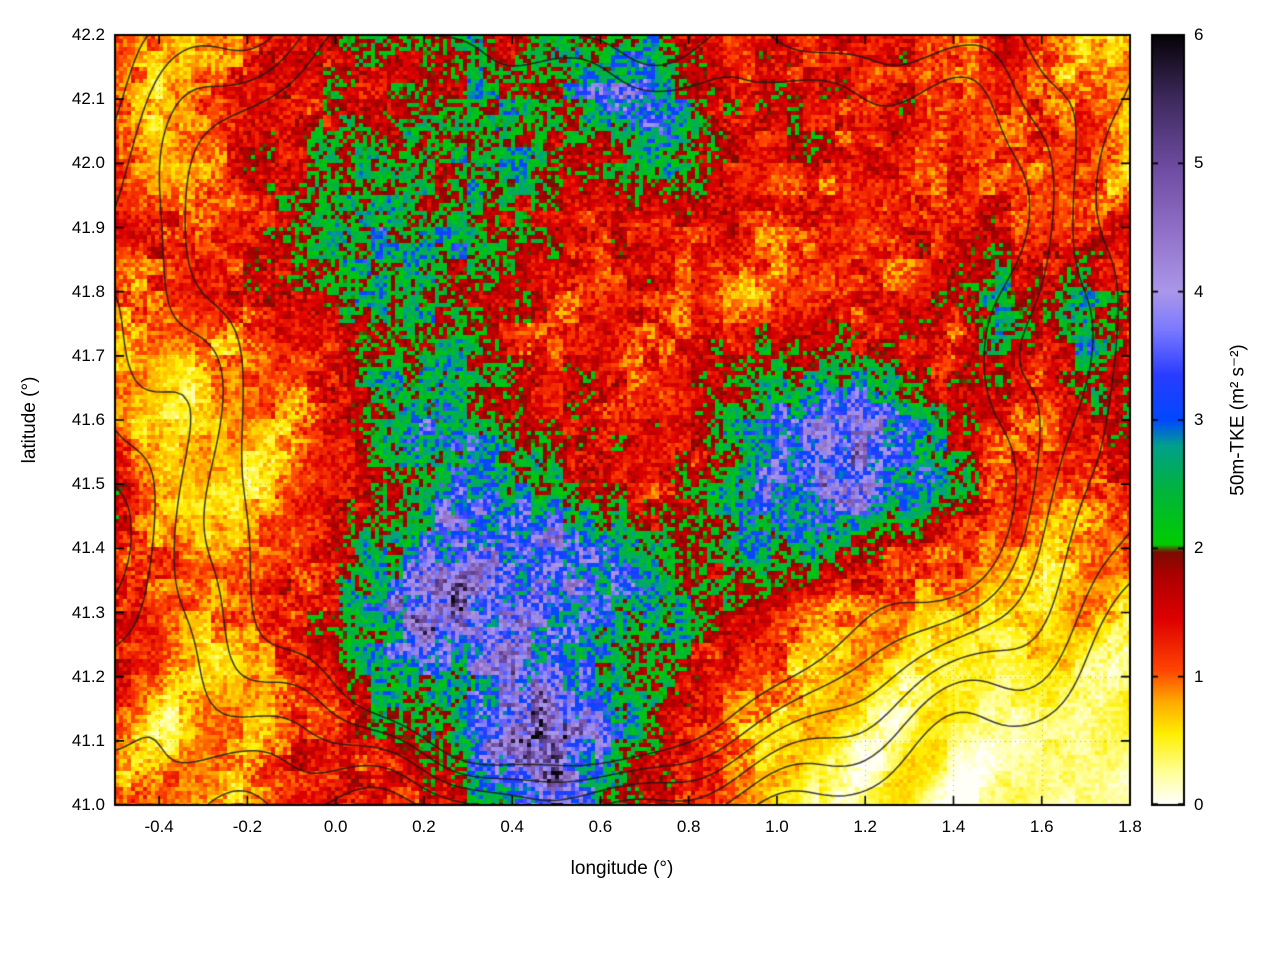  What do you see at coordinates (88, 227) in the screenshot?
I see `y-tick-label: 41.9` at bounding box center [88, 227].